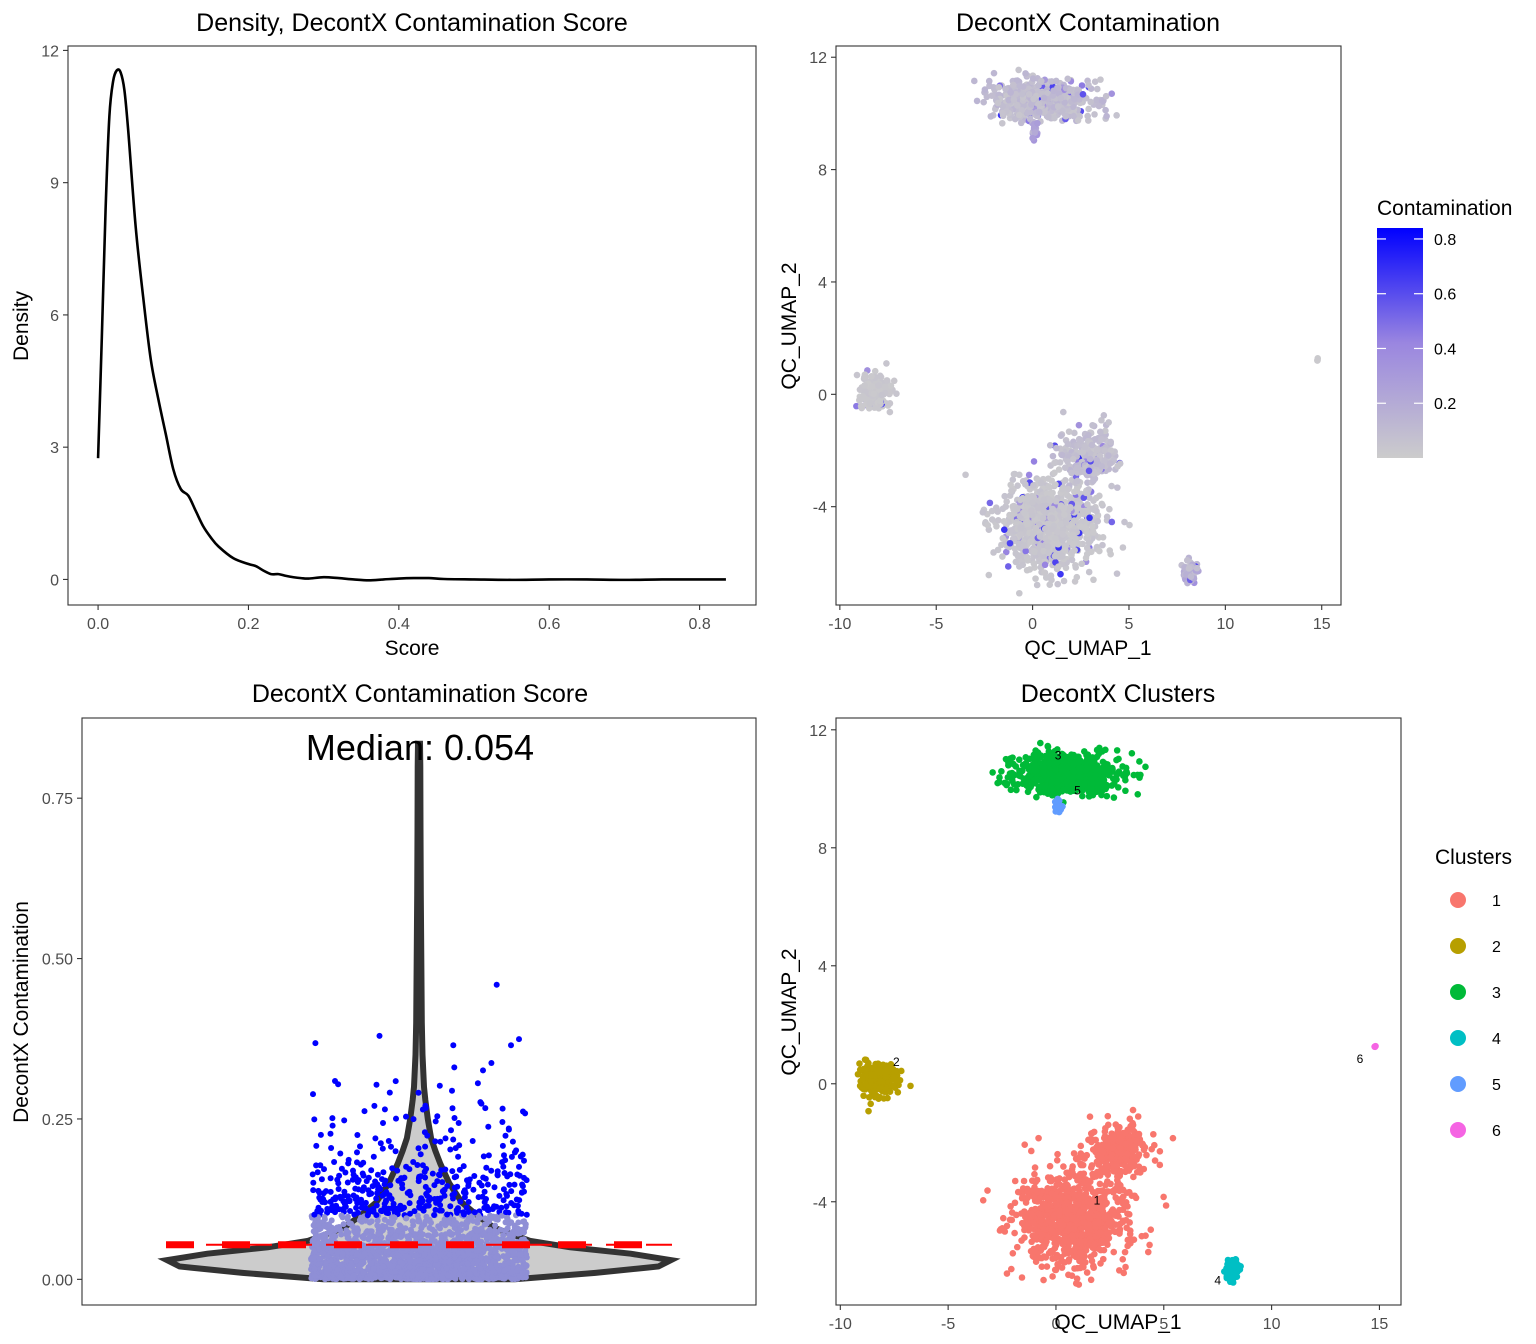  What do you see at coordinates (1087, 331) in the screenshot?
I see `umap-contamination-points` at bounding box center [1087, 331].